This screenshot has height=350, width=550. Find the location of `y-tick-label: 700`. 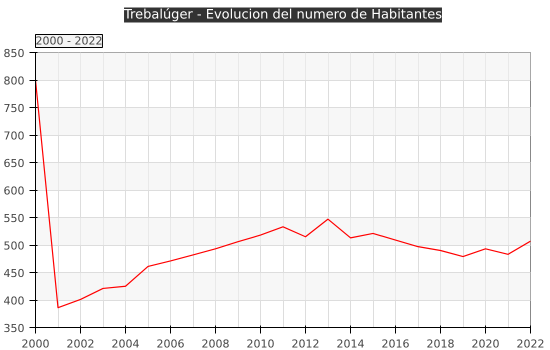

y-tick-label: 700 is located at coordinates (14, 136).